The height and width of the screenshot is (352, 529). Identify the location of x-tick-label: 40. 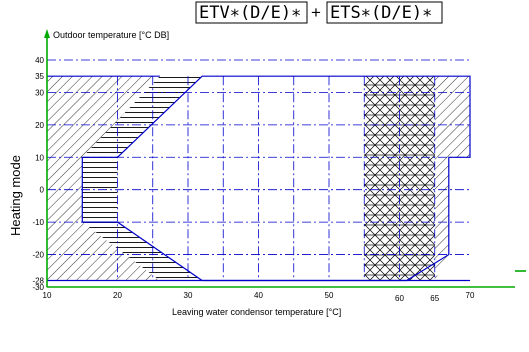
(258, 295).